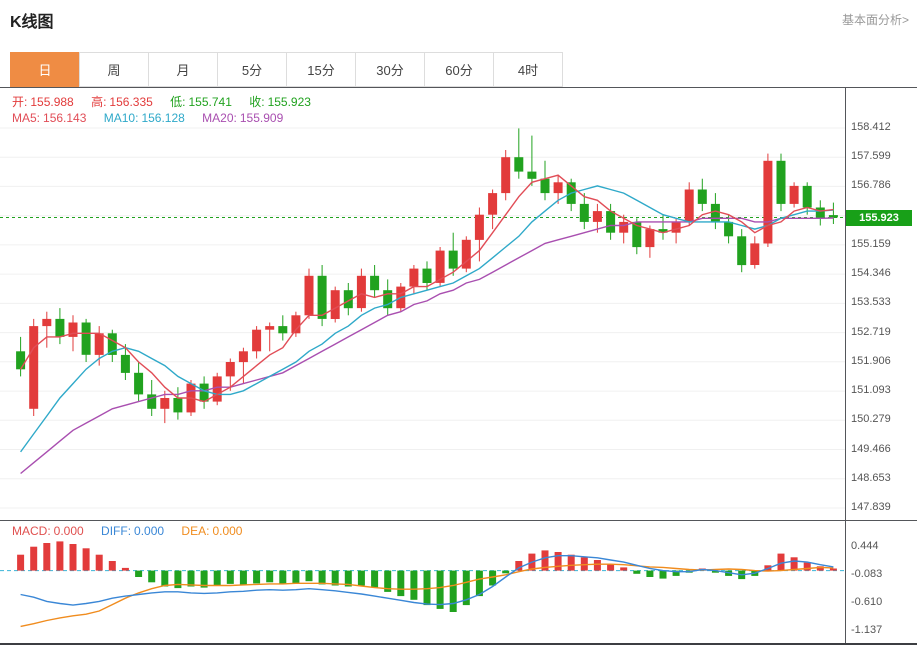 This screenshot has width=917, height=649. I want to click on price-axis-label: 152.719, so click(871, 331).